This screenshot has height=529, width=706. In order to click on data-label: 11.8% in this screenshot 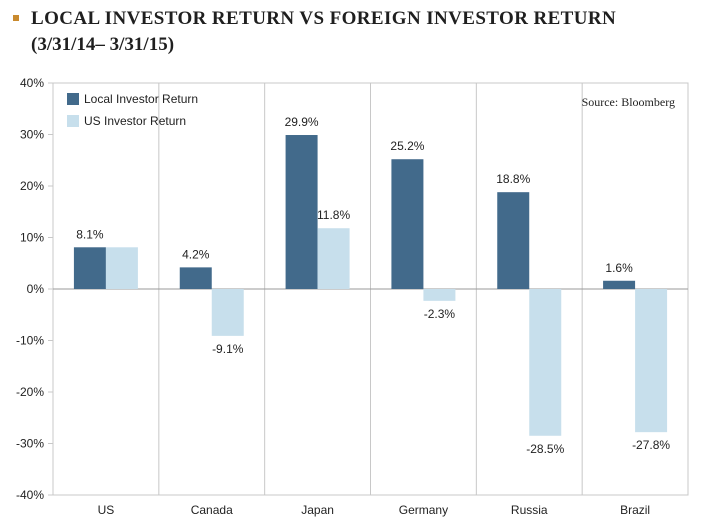, I will do `click(333, 215)`.